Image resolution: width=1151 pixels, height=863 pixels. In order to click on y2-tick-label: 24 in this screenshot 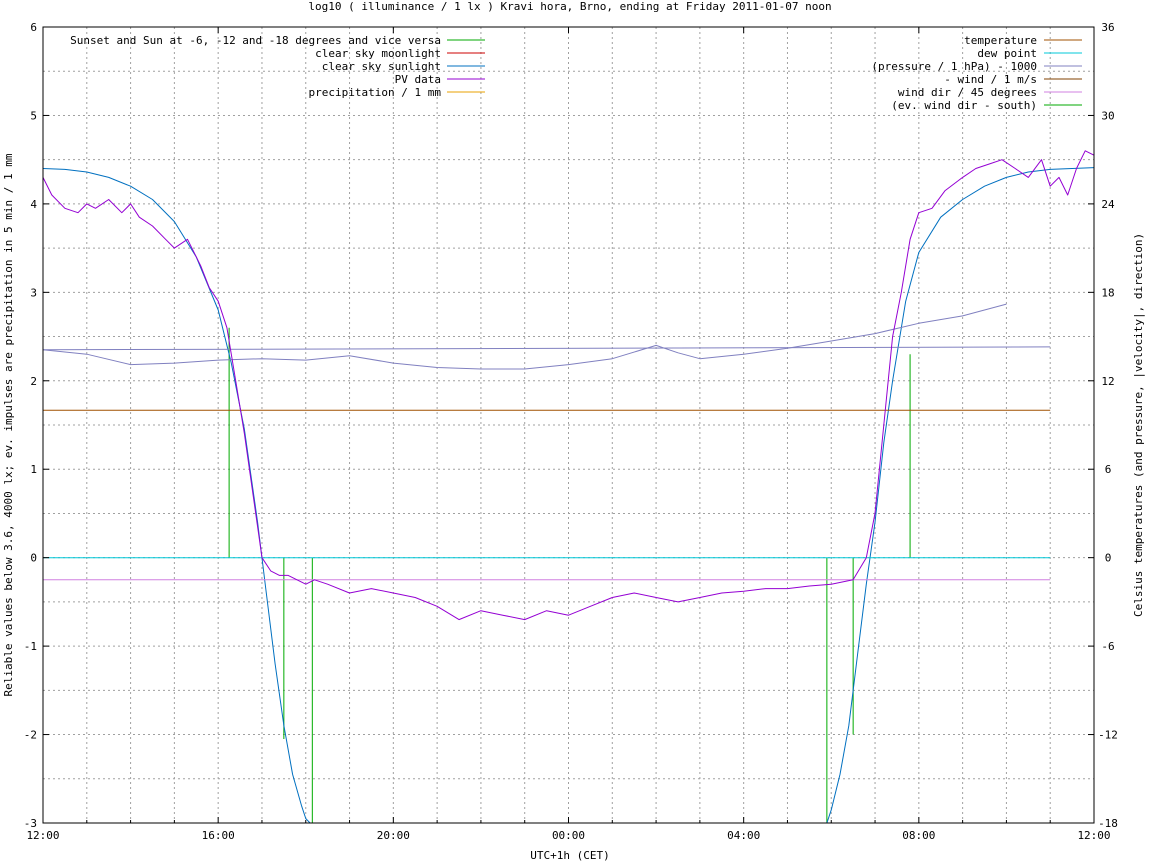, I will do `click(1108, 204)`.